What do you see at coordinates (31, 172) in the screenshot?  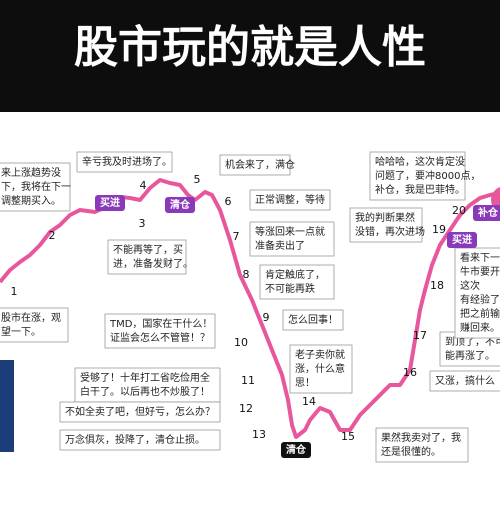 I see `note-text: 来上涨趋势没` at bounding box center [31, 172].